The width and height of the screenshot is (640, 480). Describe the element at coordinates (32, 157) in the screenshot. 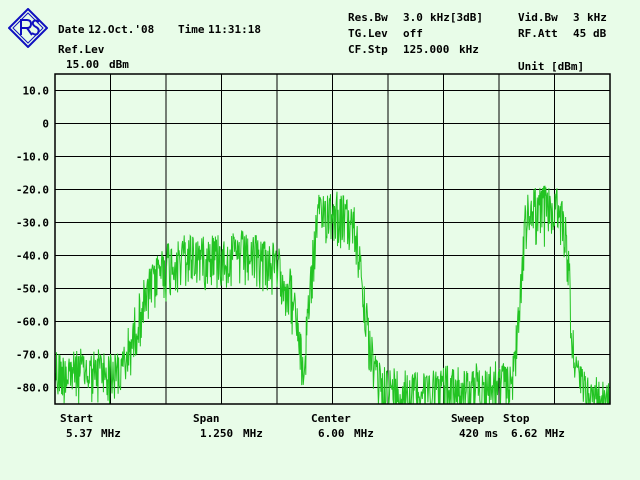

I see `y-tick-label: -10.0` at that location.